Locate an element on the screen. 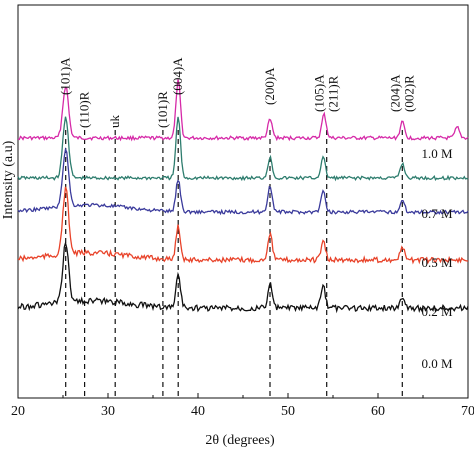 The width and height of the screenshot is (474, 474). series-label: 0.2 M is located at coordinates (437, 311).